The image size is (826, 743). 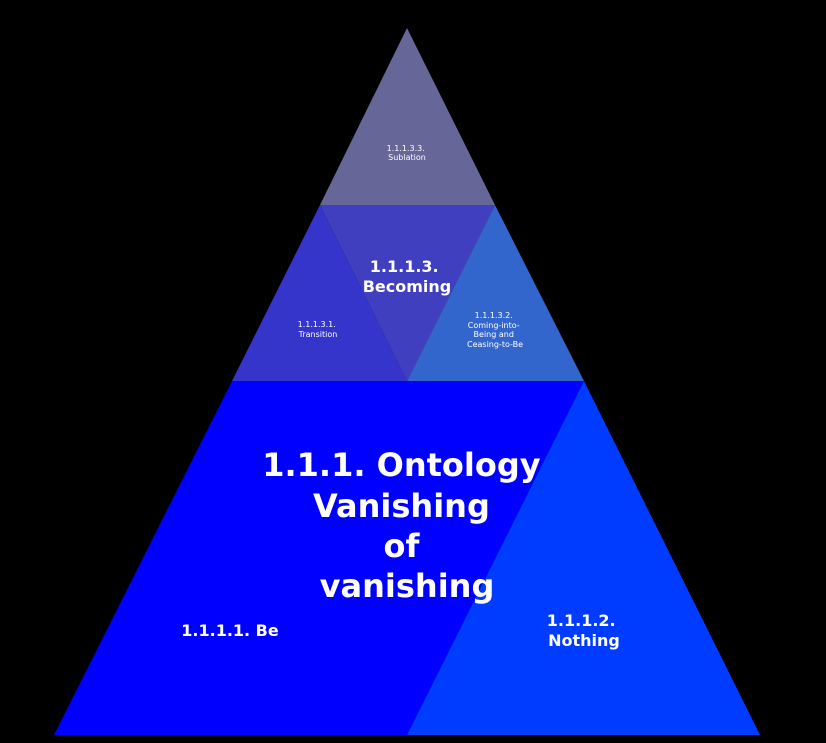 What do you see at coordinates (401, 465) in the screenshot?
I see `ontology-label-line-1: 1.1.1. Ontology` at bounding box center [401, 465].